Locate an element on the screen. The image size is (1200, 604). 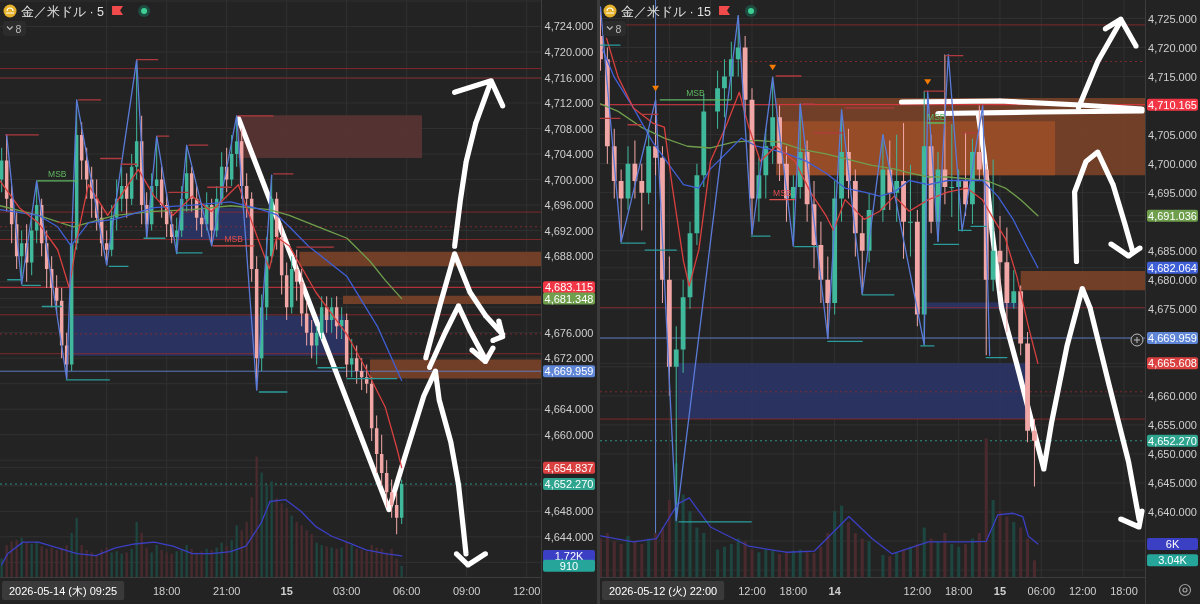
y-tick-label: 4,695.000 is located at coordinates (1172, 192).